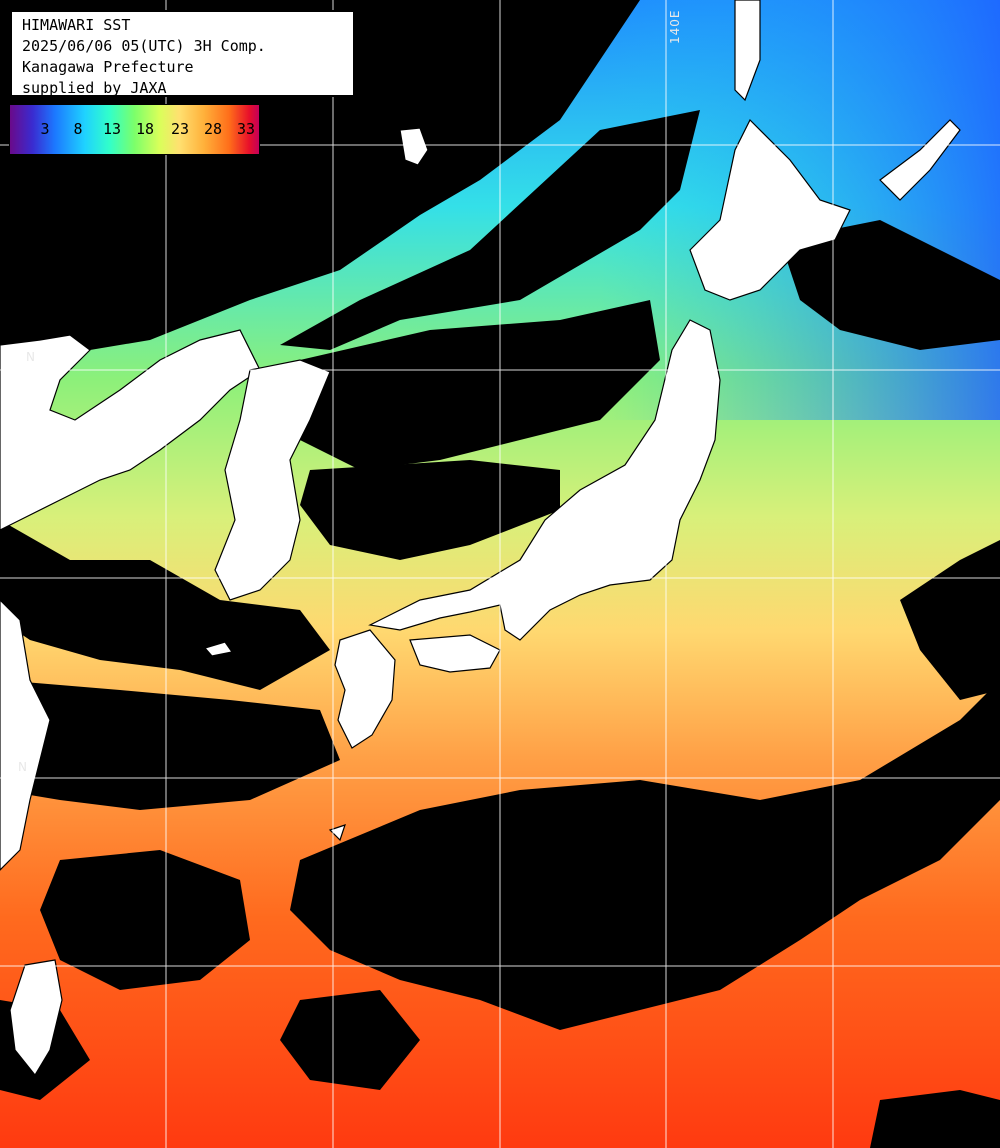 The width and height of the screenshot is (1000, 1148). I want to click on cloud-south-east, so click(935, 1119).